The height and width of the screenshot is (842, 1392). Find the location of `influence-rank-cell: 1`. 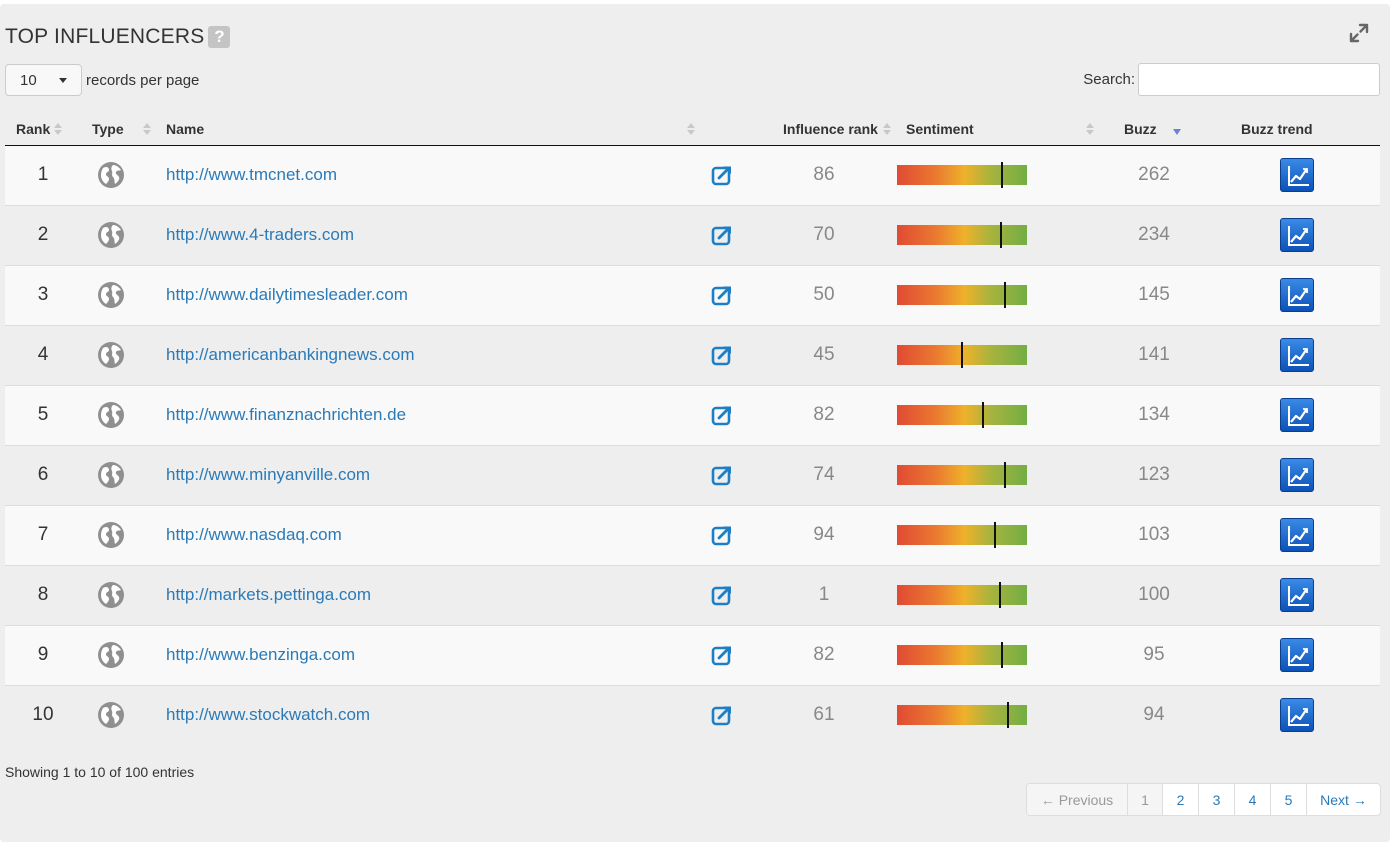

influence-rank-cell: 1 is located at coordinates (824, 594).